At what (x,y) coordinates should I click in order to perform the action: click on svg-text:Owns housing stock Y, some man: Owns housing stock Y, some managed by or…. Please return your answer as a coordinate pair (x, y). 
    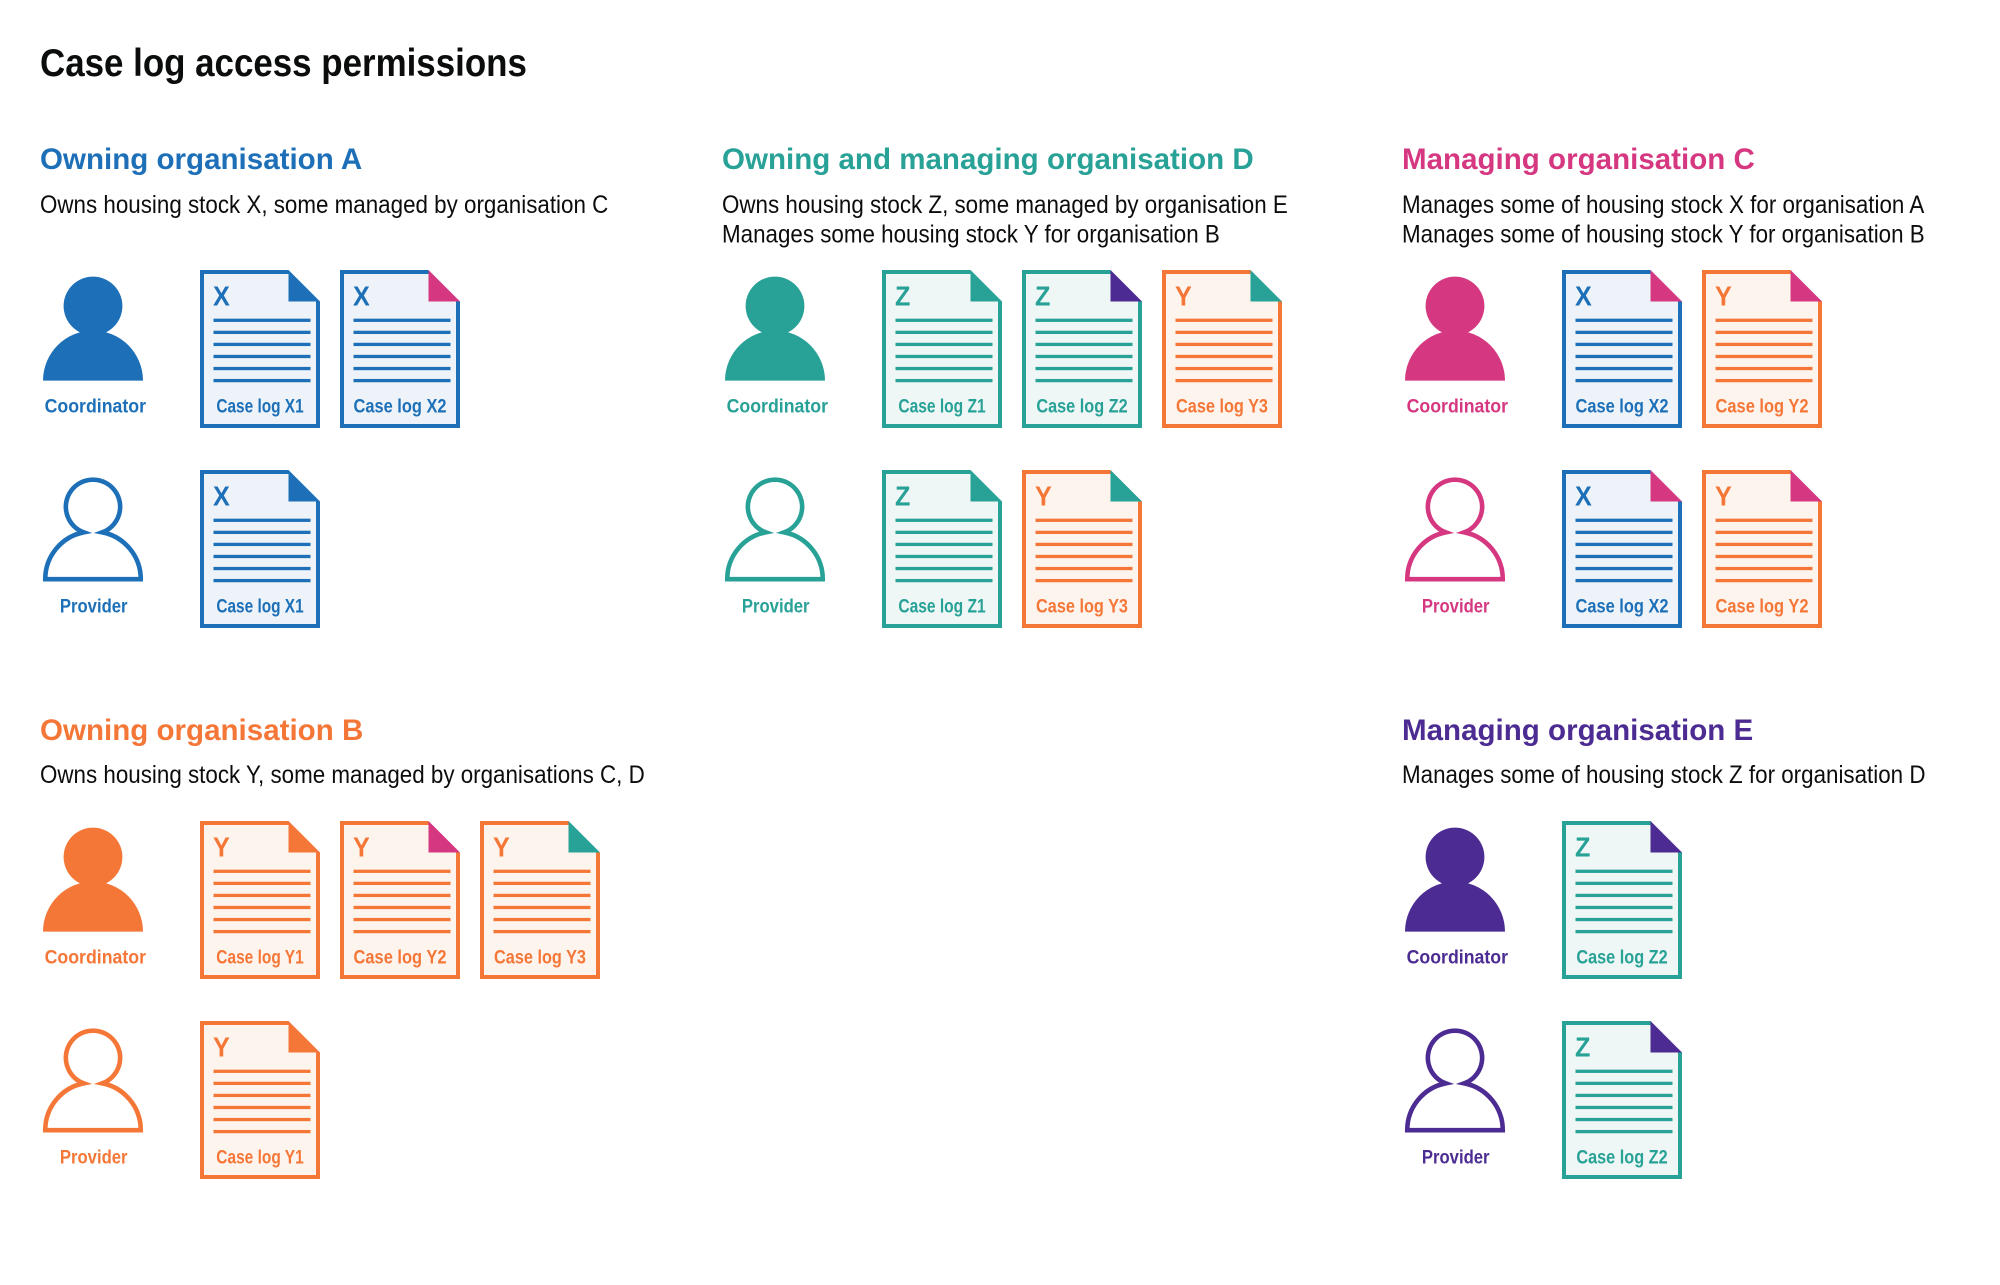
    Looking at the image, I should click on (342, 775).